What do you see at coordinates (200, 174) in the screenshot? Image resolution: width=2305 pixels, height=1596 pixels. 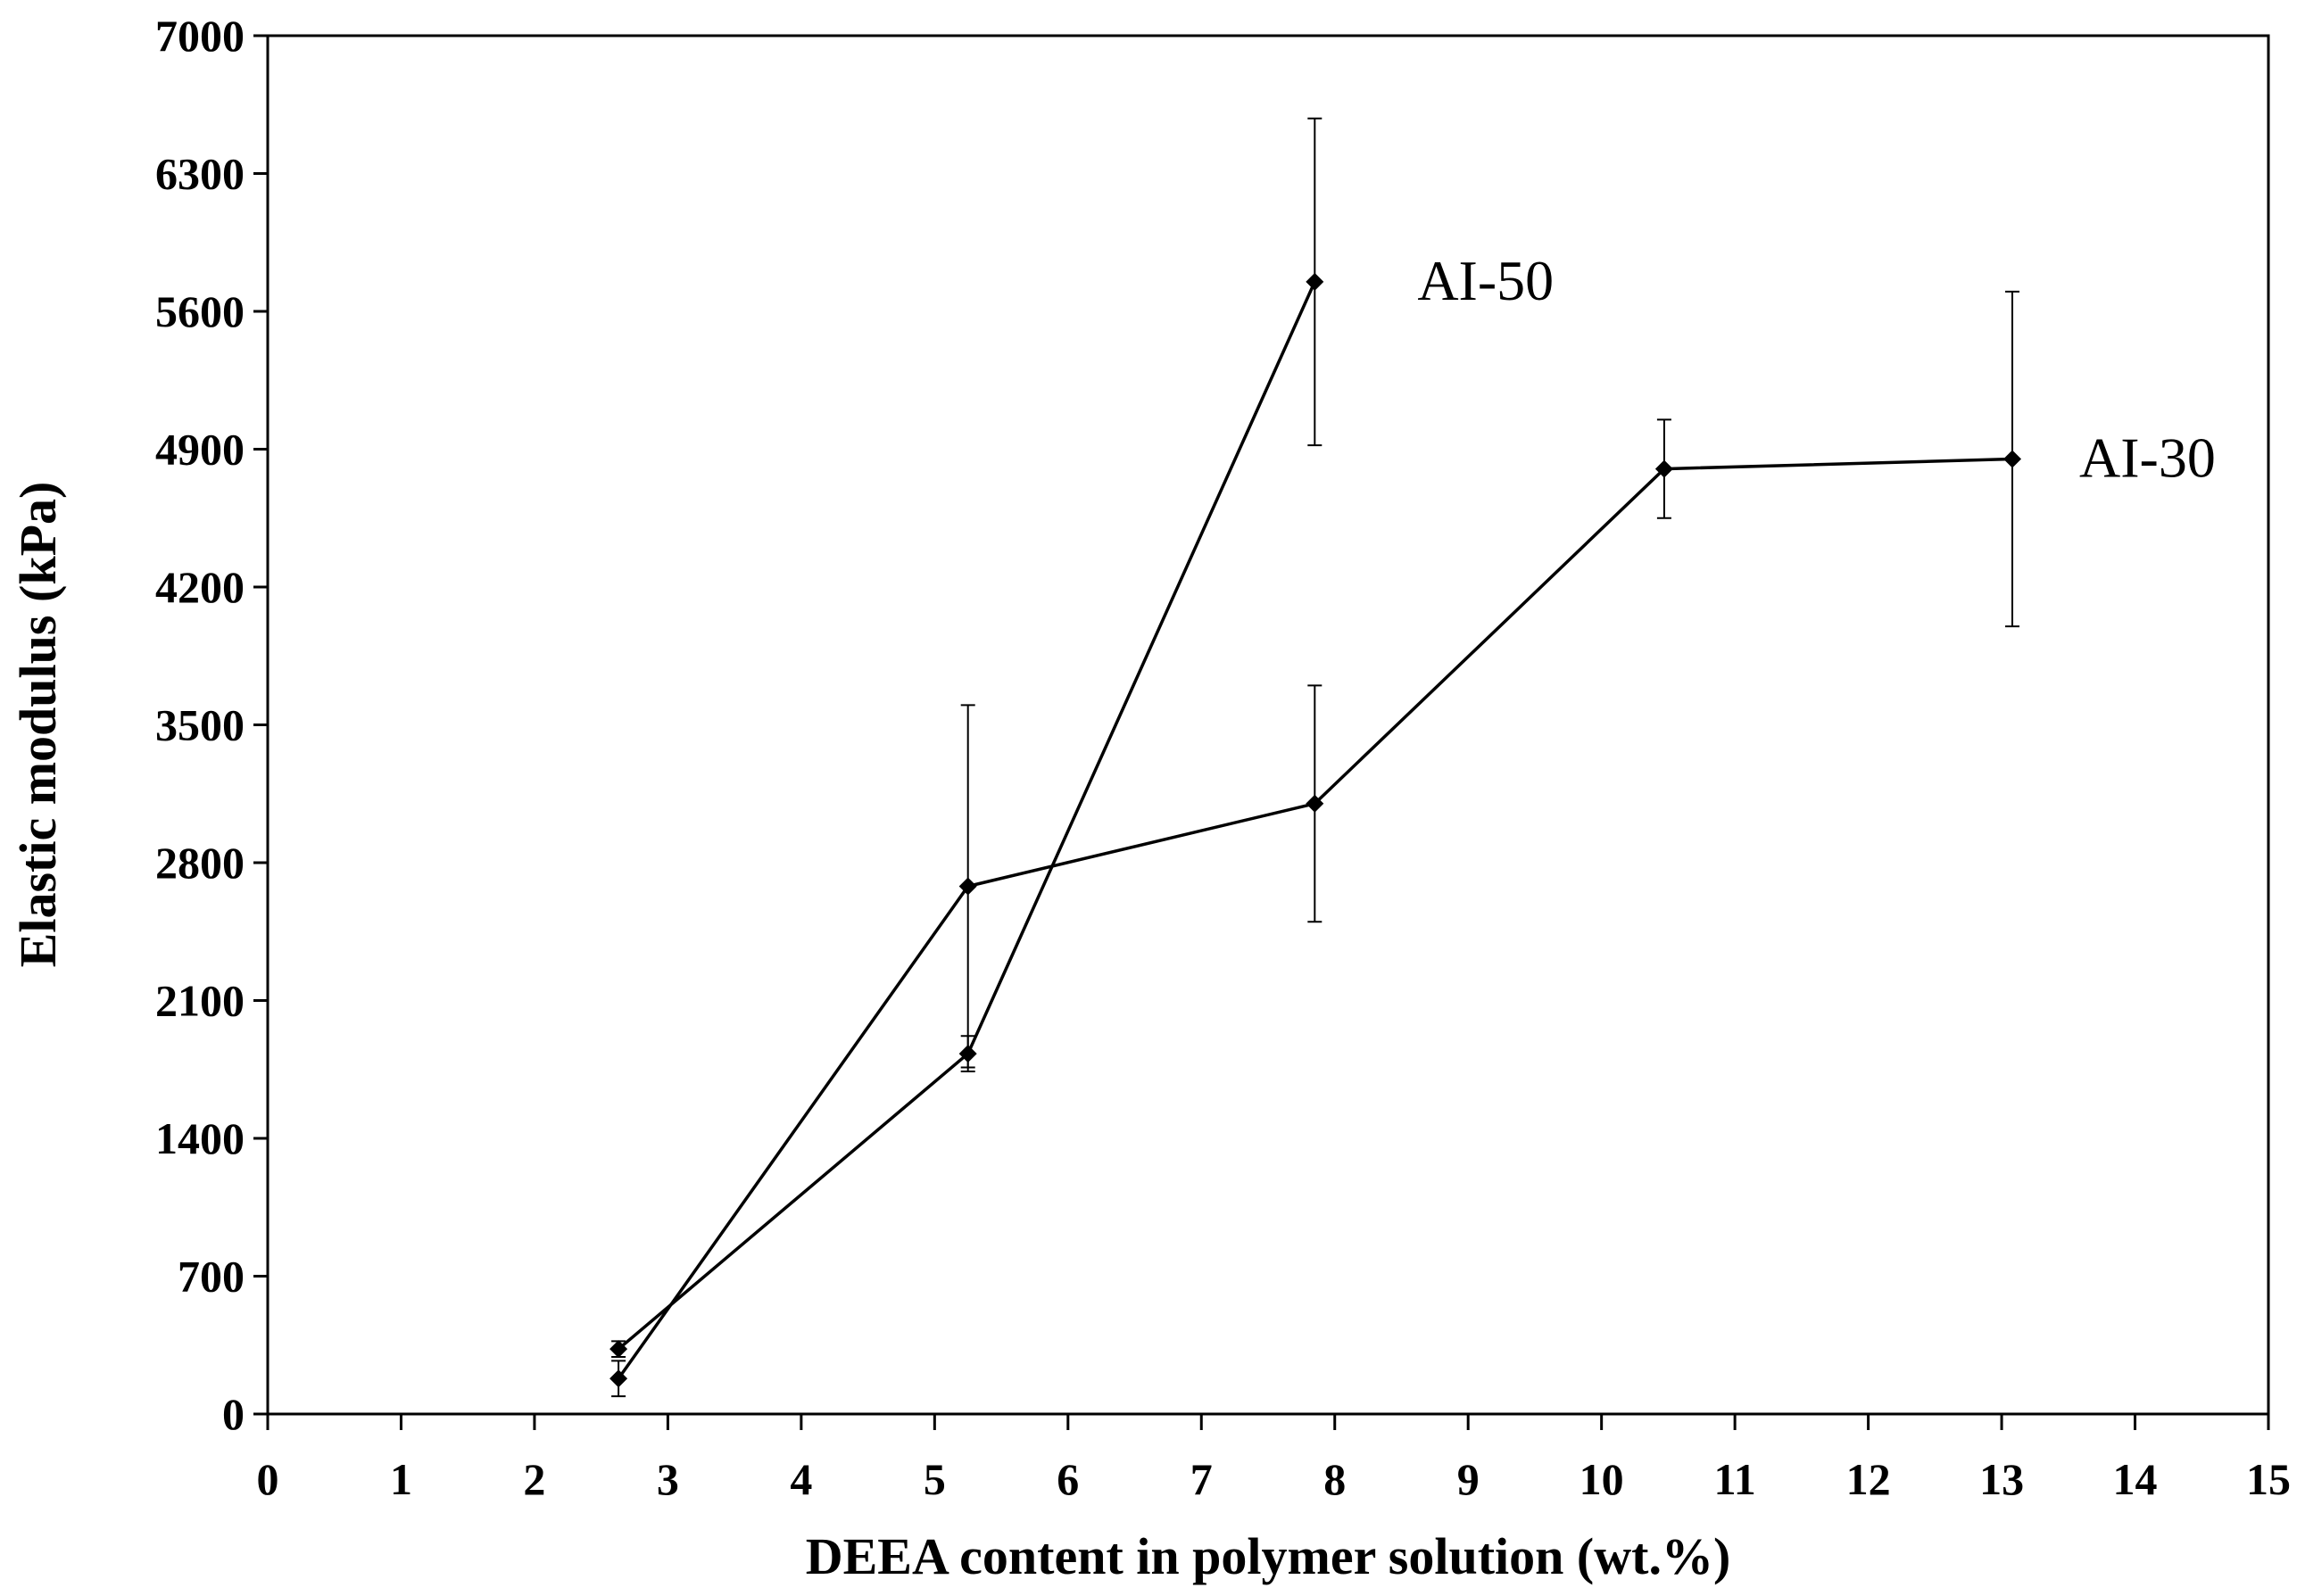 I see `y-tick-label: 6300` at bounding box center [200, 174].